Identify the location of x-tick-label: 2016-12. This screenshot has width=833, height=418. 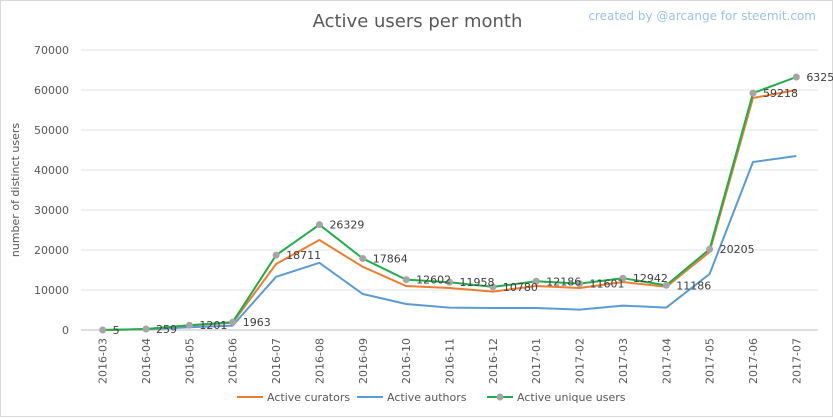
(493, 361).